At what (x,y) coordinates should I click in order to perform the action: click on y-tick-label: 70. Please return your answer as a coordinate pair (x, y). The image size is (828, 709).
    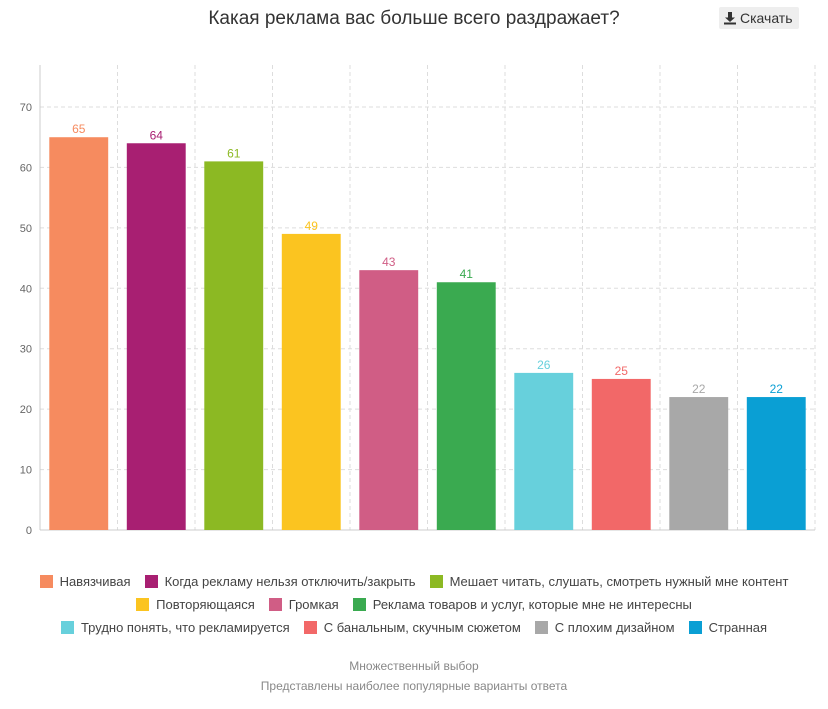
    Looking at the image, I should click on (26, 108).